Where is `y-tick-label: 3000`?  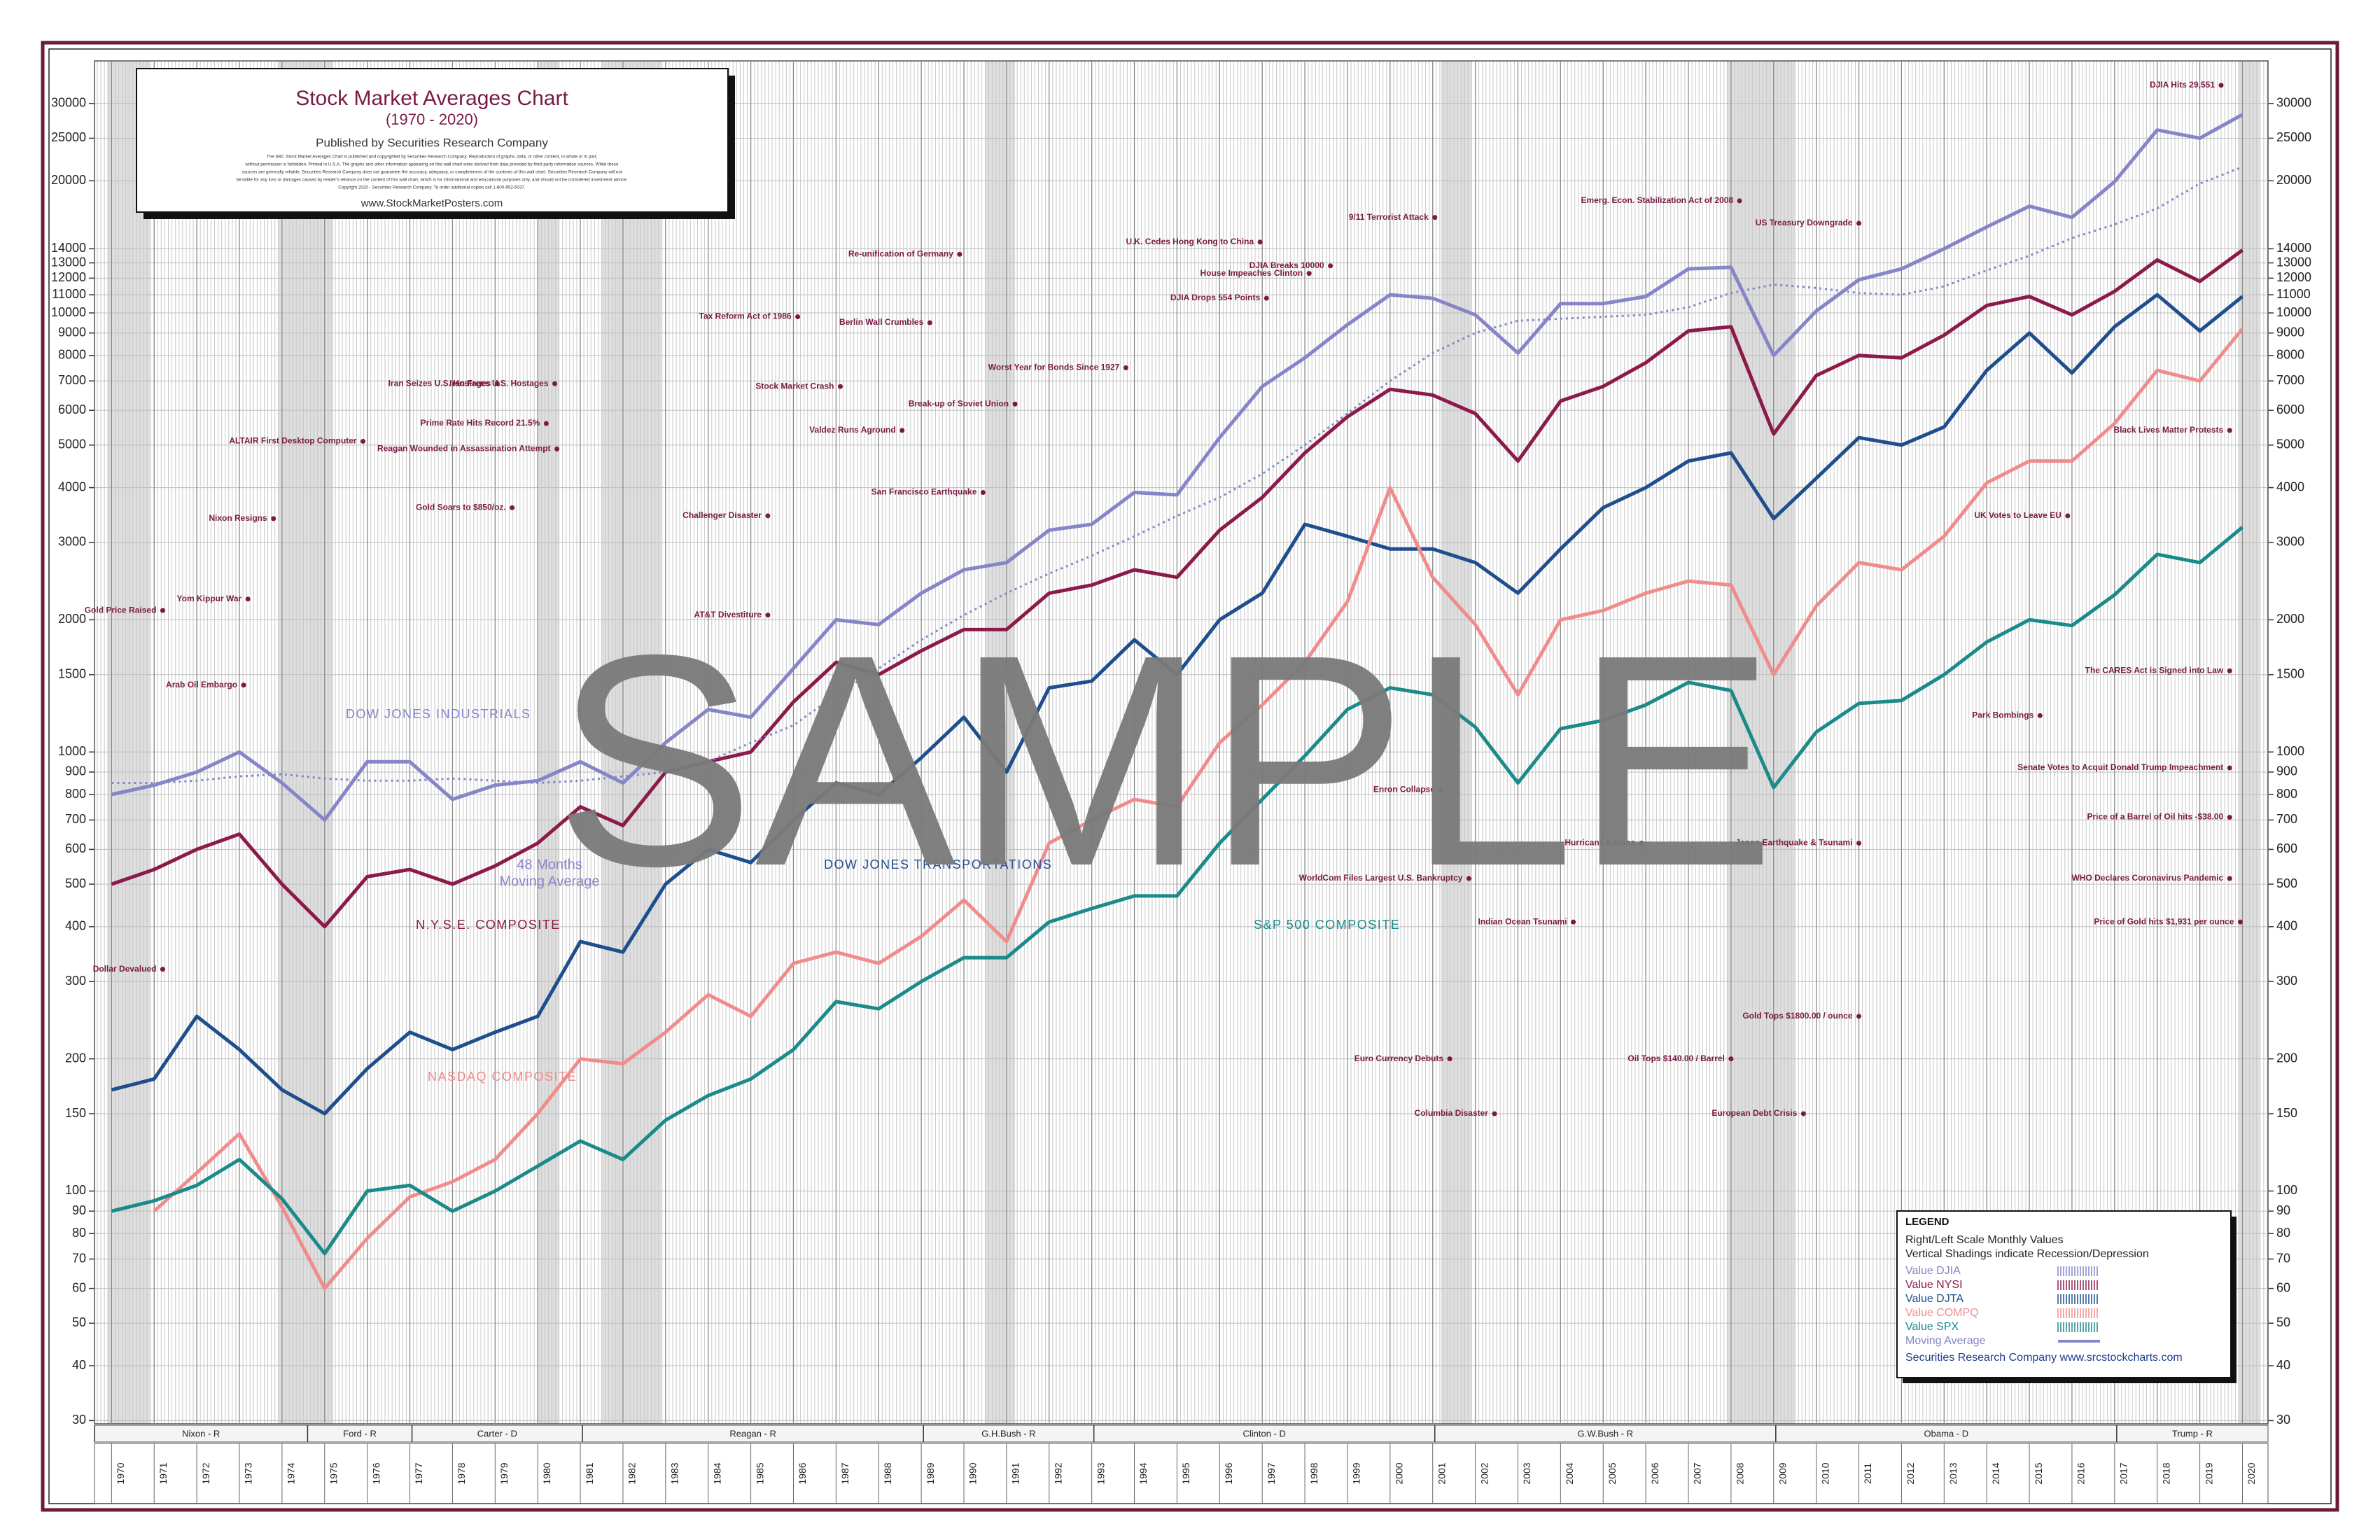 y-tick-label: 3000 is located at coordinates (72, 542).